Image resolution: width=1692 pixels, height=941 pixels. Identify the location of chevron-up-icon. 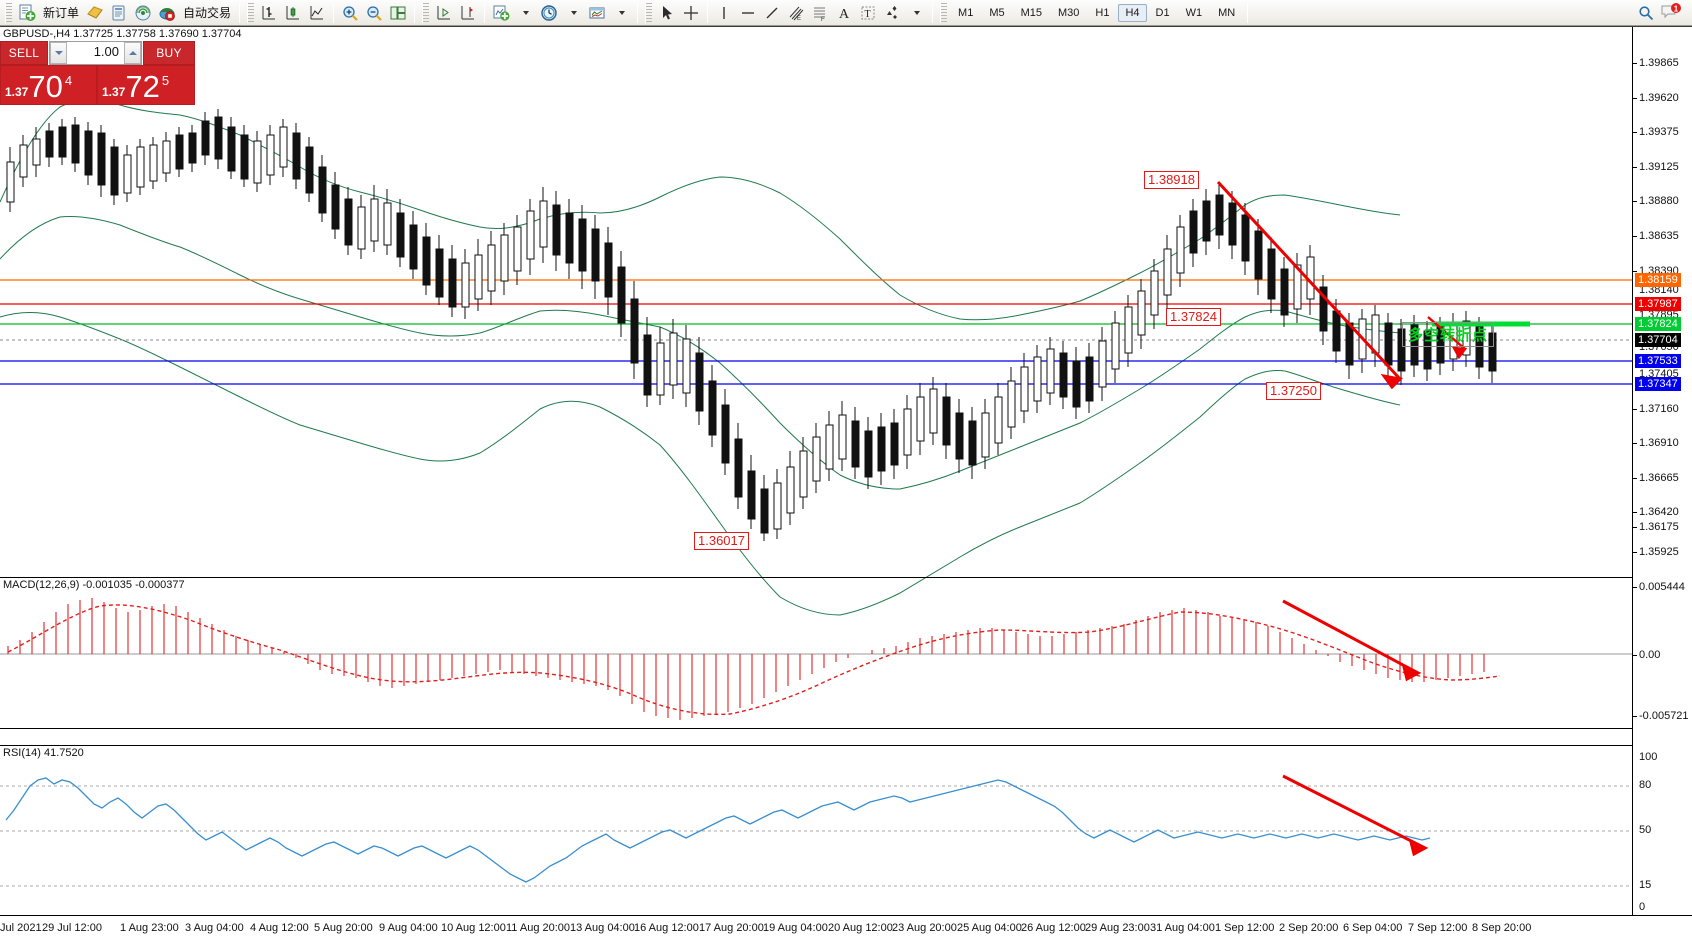
(132, 53).